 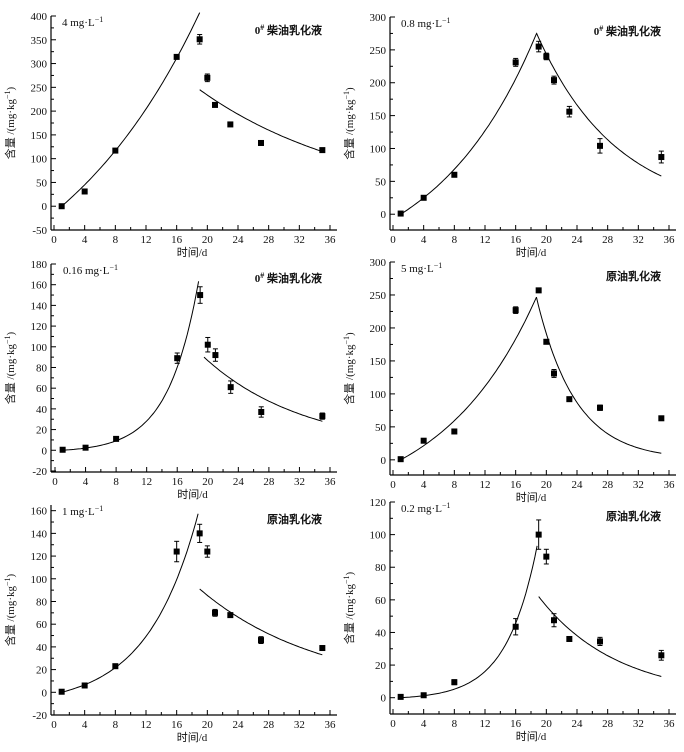 What do you see at coordinates (378, 84) in the screenshot?
I see `y-tick-label: 200` at bounding box center [378, 84].